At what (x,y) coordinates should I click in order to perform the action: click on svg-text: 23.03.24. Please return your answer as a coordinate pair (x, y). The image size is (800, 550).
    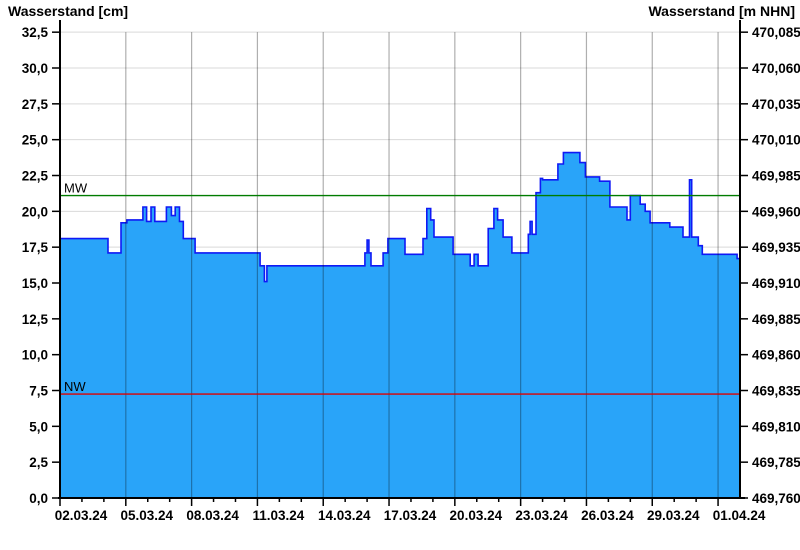
    Looking at the image, I should click on (541, 515).